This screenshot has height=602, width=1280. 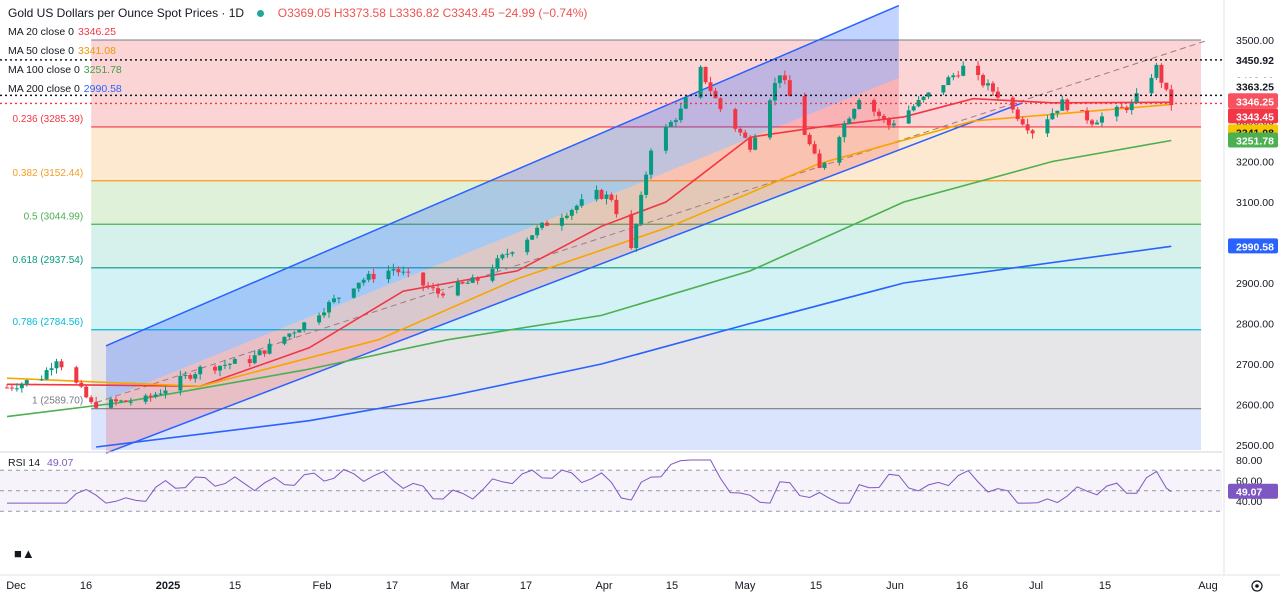 What do you see at coordinates (1249, 461) in the screenshot?
I see `rsi-tick-label: 80.00` at bounding box center [1249, 461].